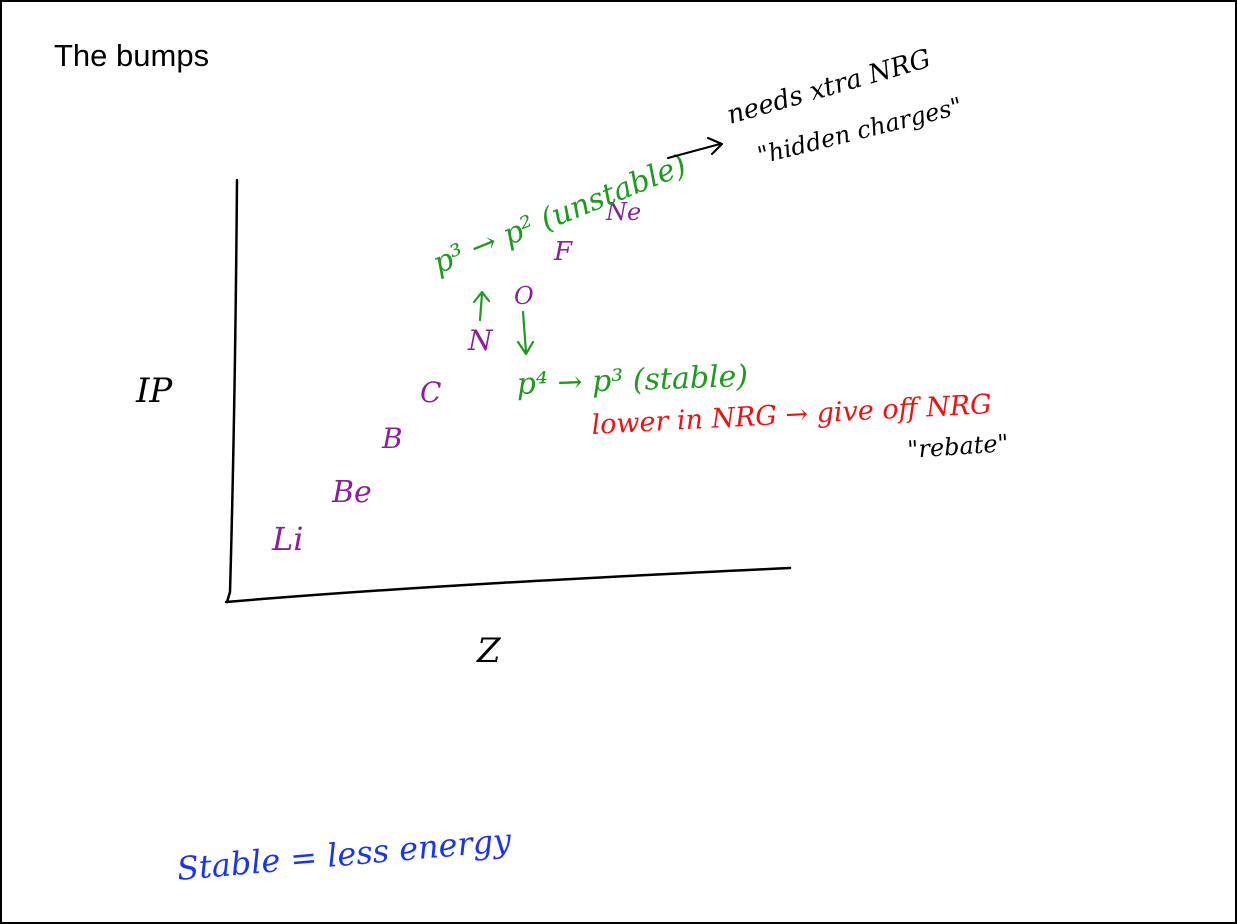 This screenshot has width=1237, height=924. Describe the element at coordinates (392, 438) in the screenshot. I see `element-b: B` at that location.